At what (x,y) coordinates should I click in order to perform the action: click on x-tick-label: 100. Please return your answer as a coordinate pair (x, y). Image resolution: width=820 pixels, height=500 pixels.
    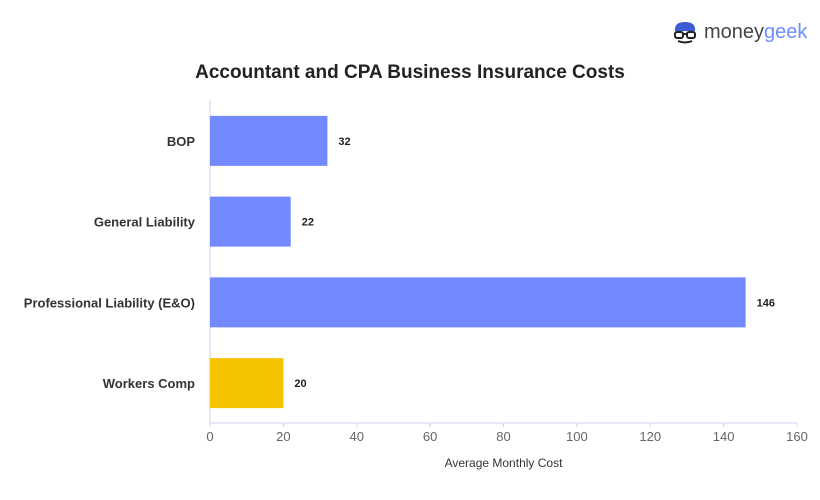
    Looking at the image, I should click on (577, 436).